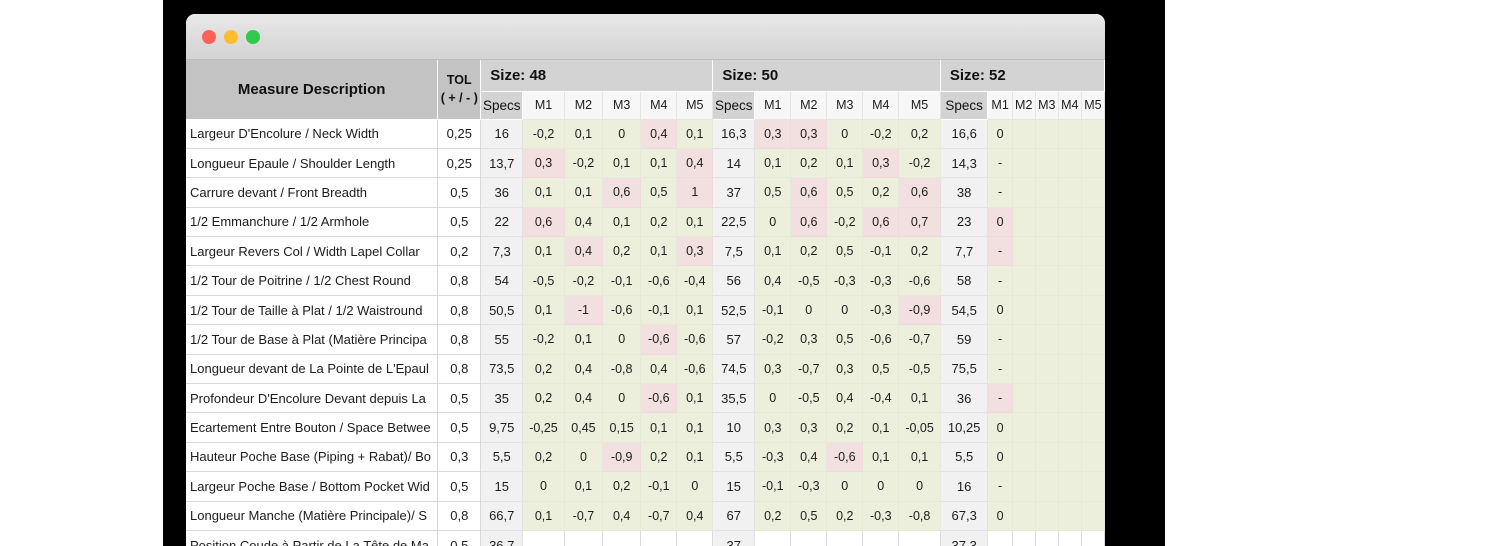 This screenshot has height=546, width=1500. What do you see at coordinates (773, 538) in the screenshot?
I see `cell-measure-50-m1` at bounding box center [773, 538].